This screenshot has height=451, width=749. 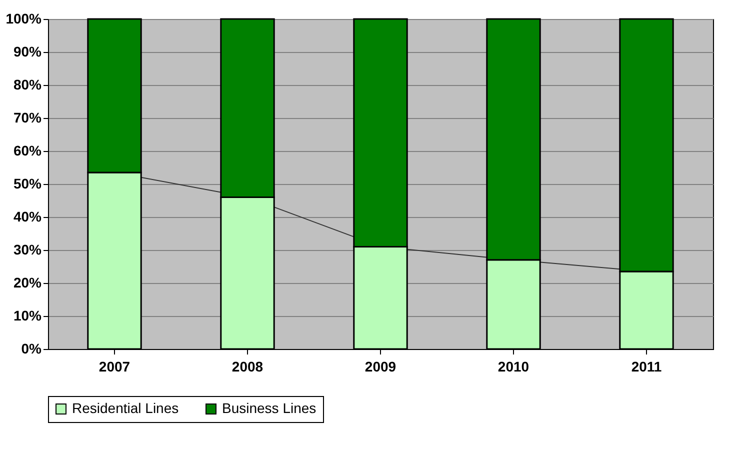 What do you see at coordinates (380, 366) in the screenshot?
I see `x-tick-label: 2009` at bounding box center [380, 366].